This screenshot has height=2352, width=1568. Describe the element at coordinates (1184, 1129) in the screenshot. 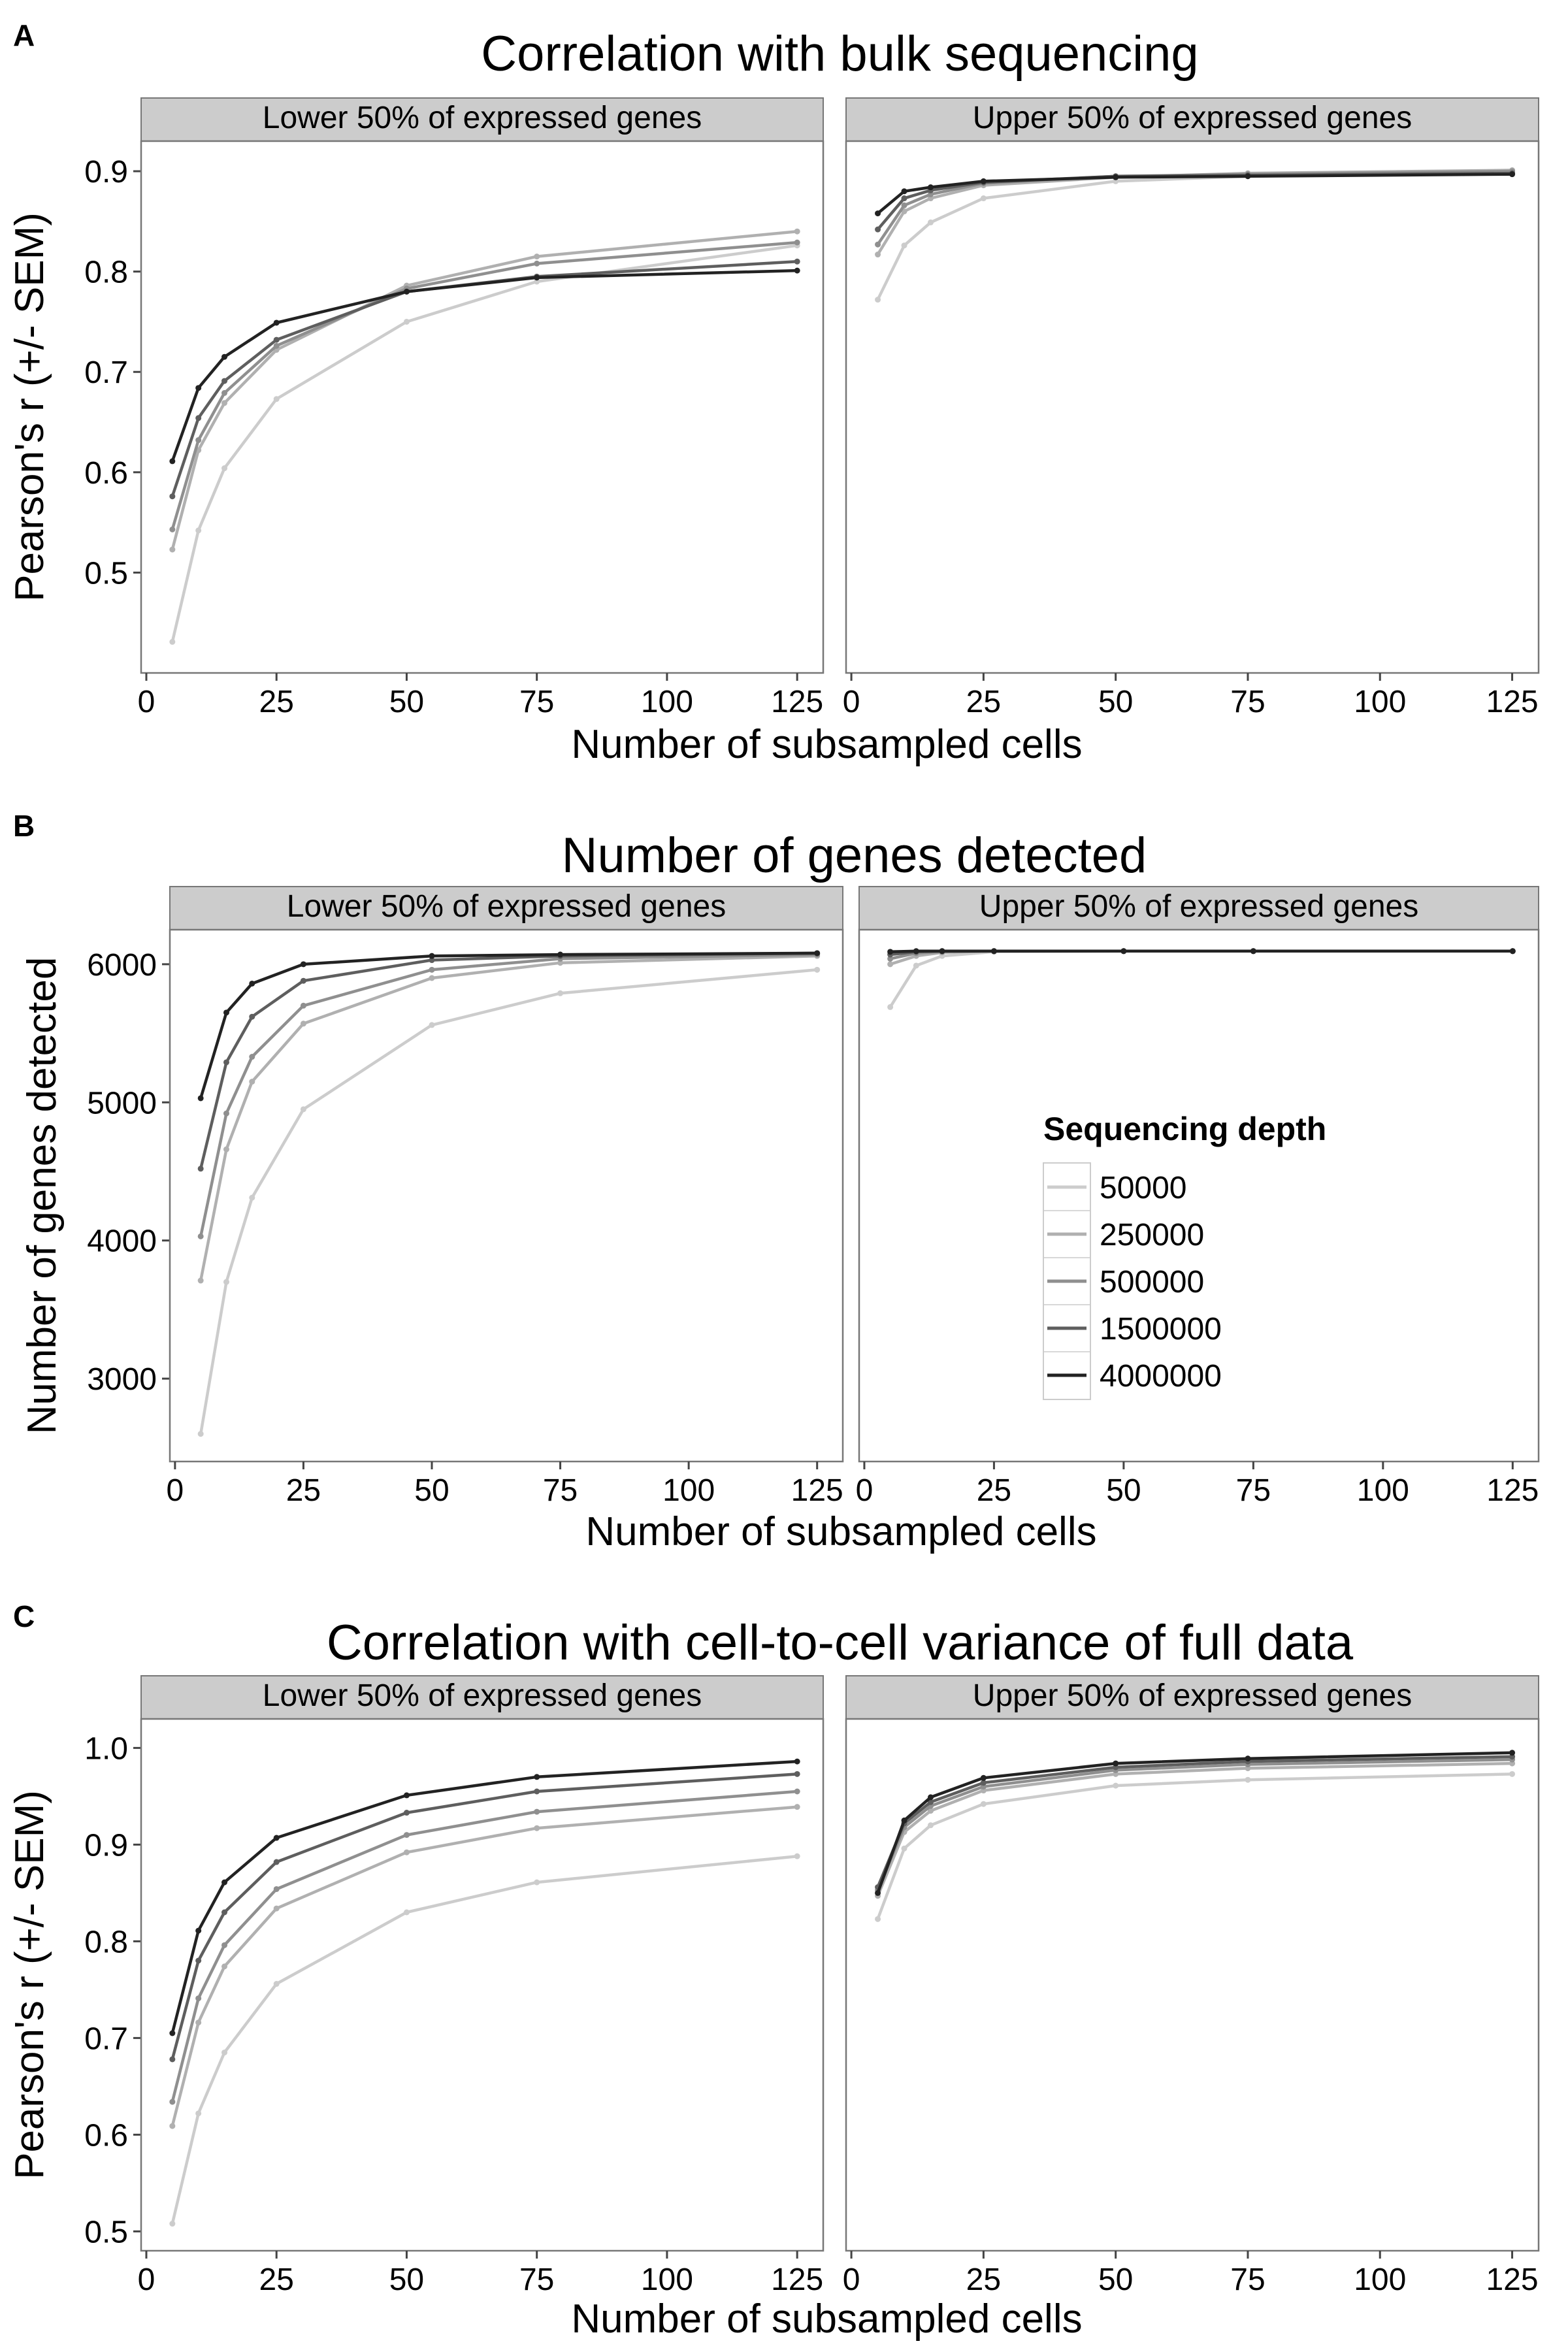

I see `legend-title: Sequencing depth` at that location.